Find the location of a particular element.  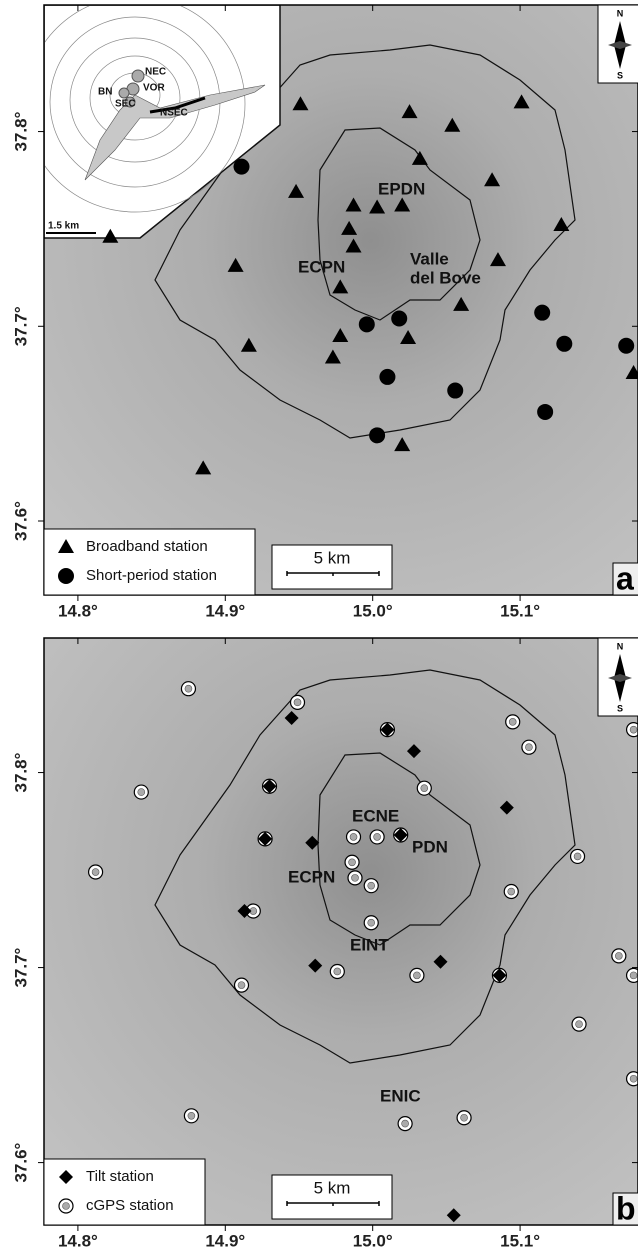

place-label: ECPN is located at coordinates (321, 266).